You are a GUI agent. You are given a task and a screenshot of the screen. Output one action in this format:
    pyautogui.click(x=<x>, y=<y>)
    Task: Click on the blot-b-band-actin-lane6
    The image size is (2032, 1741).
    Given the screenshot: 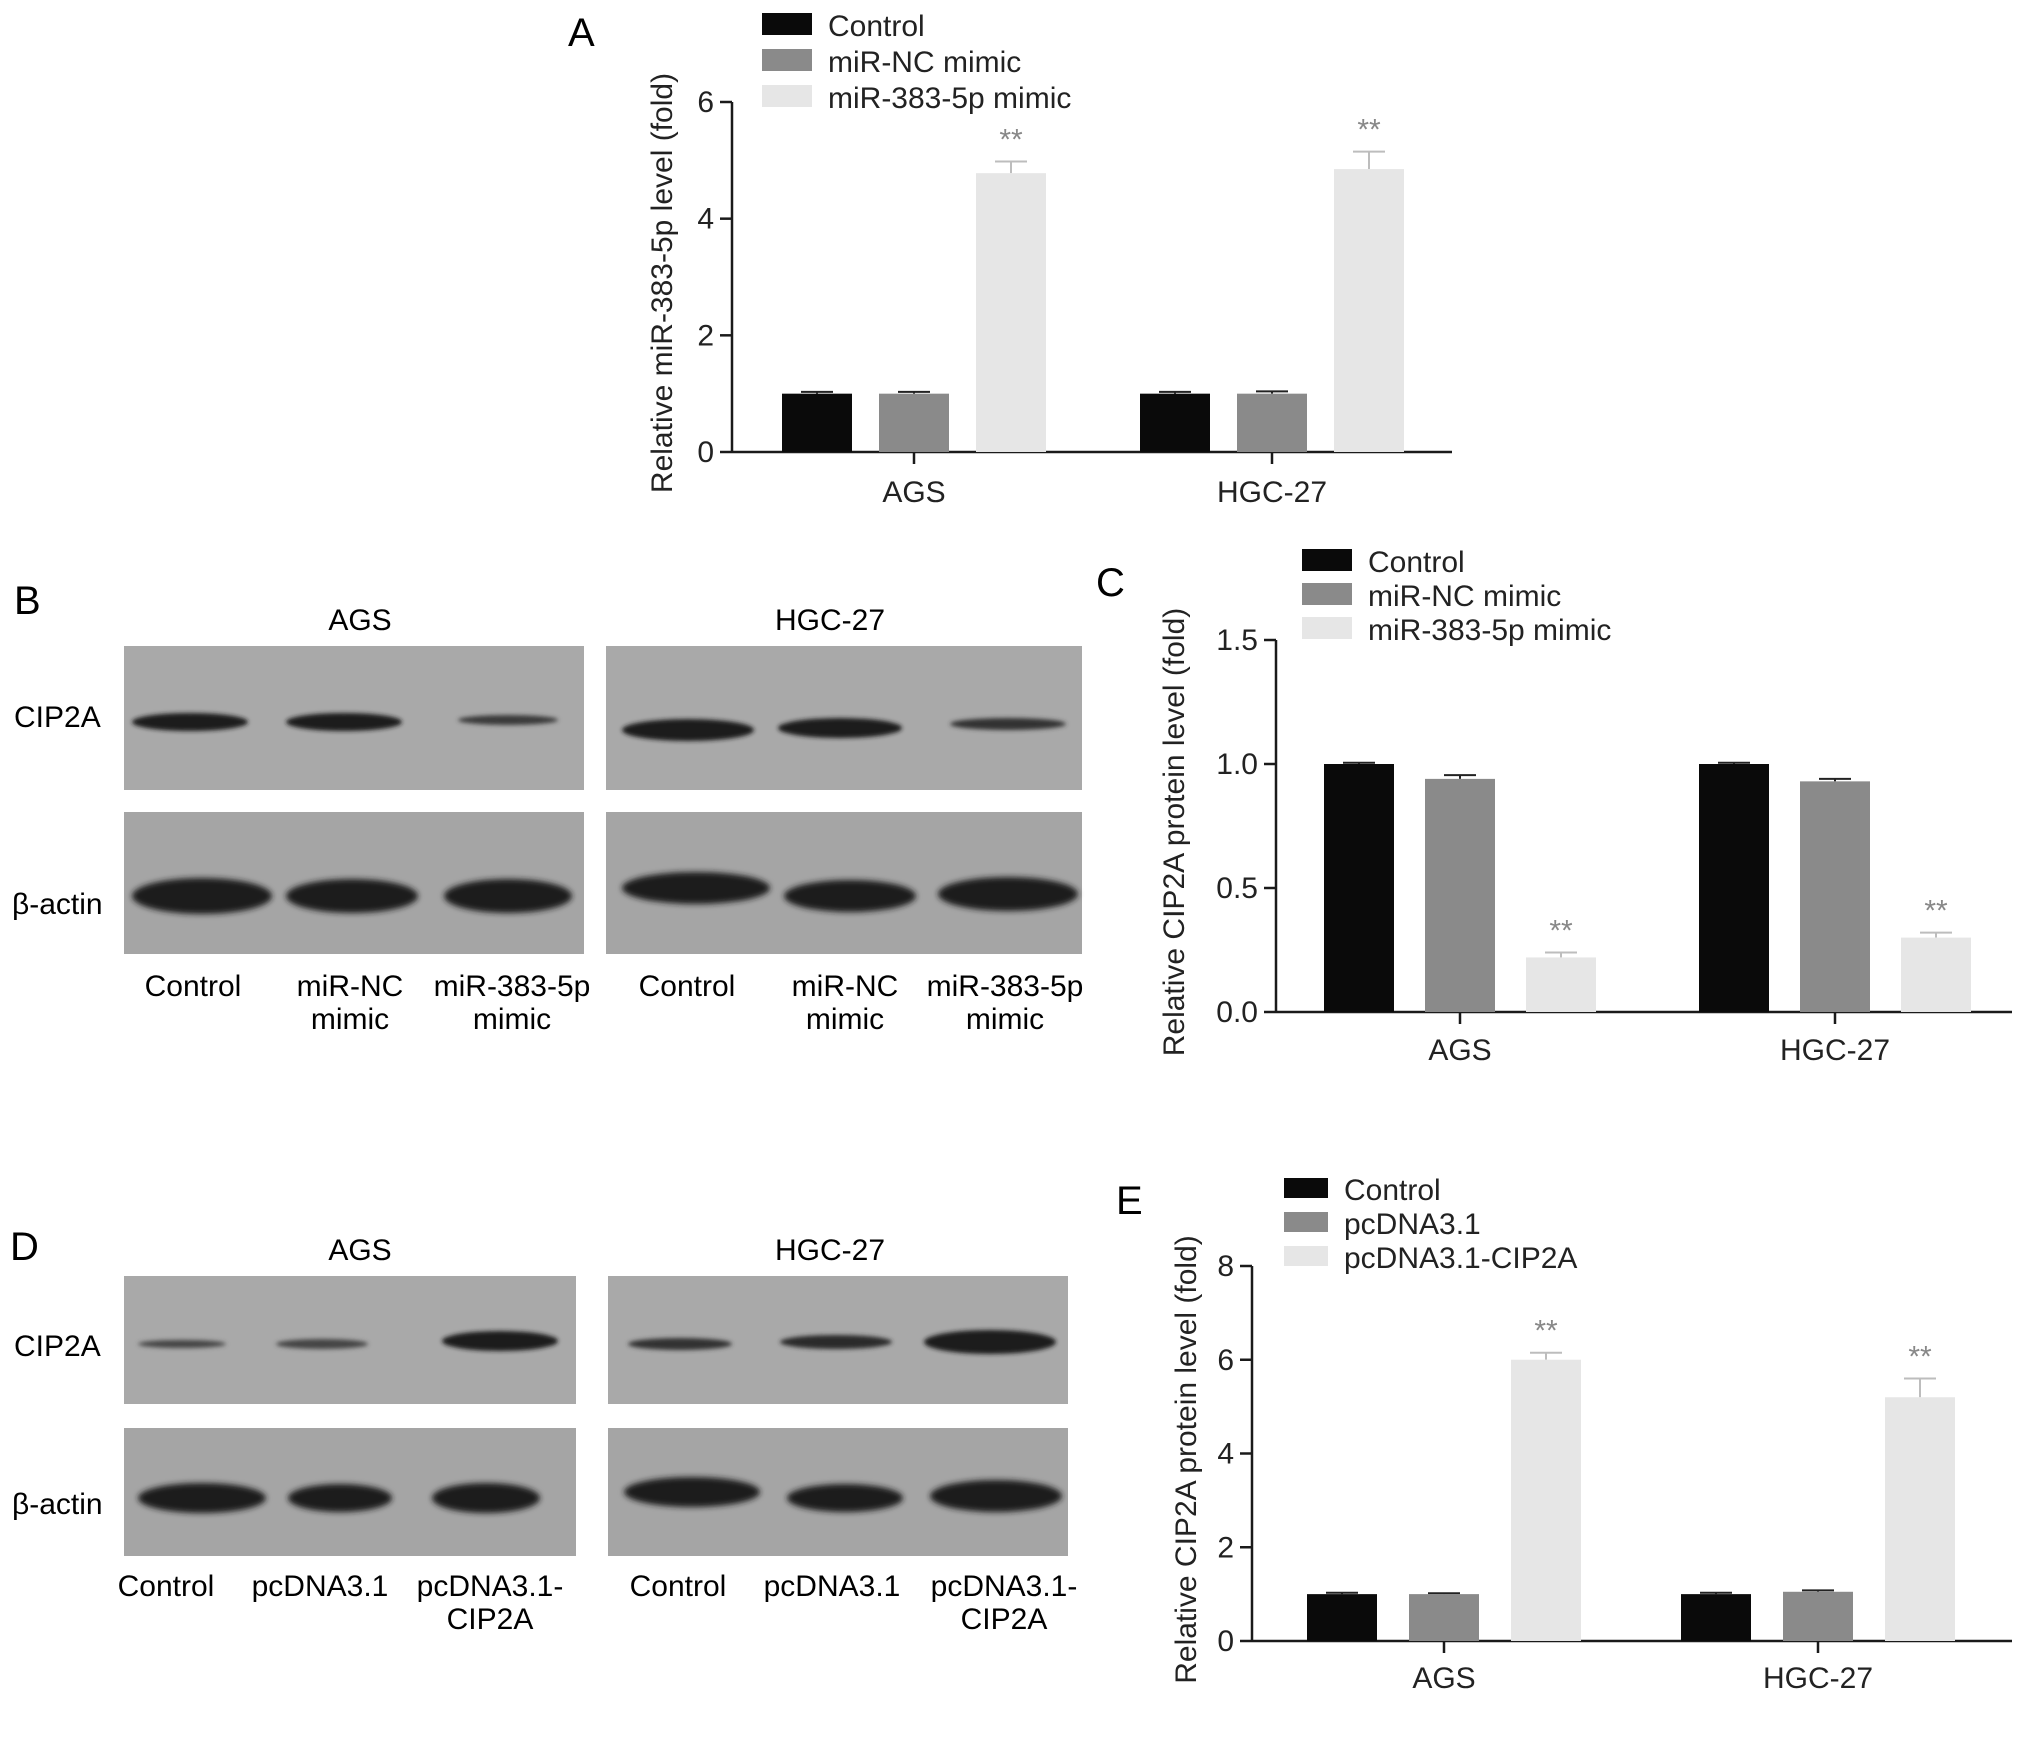 What is the action you would take?
    pyautogui.click(x=1008, y=894)
    